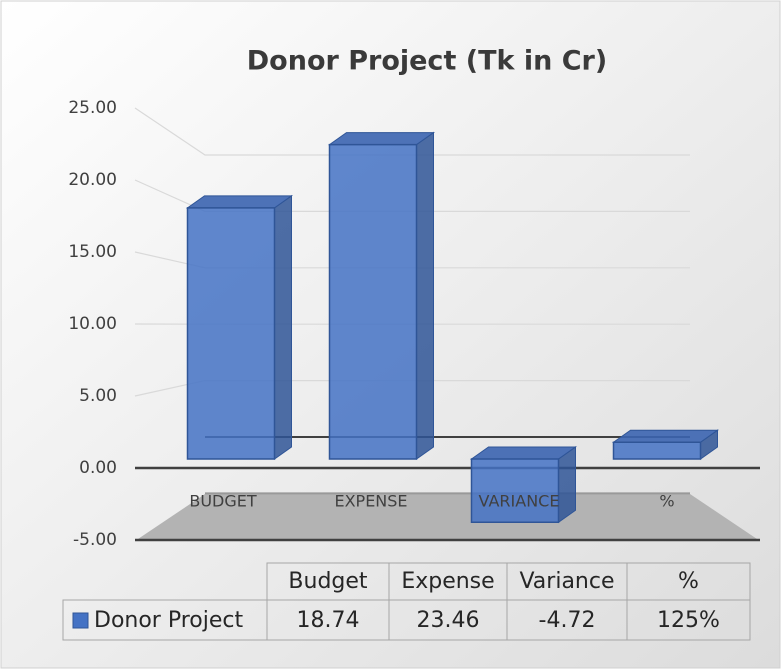  Describe the element at coordinates (92, 252) in the screenshot. I see `y-tick-label: 15.00` at that location.